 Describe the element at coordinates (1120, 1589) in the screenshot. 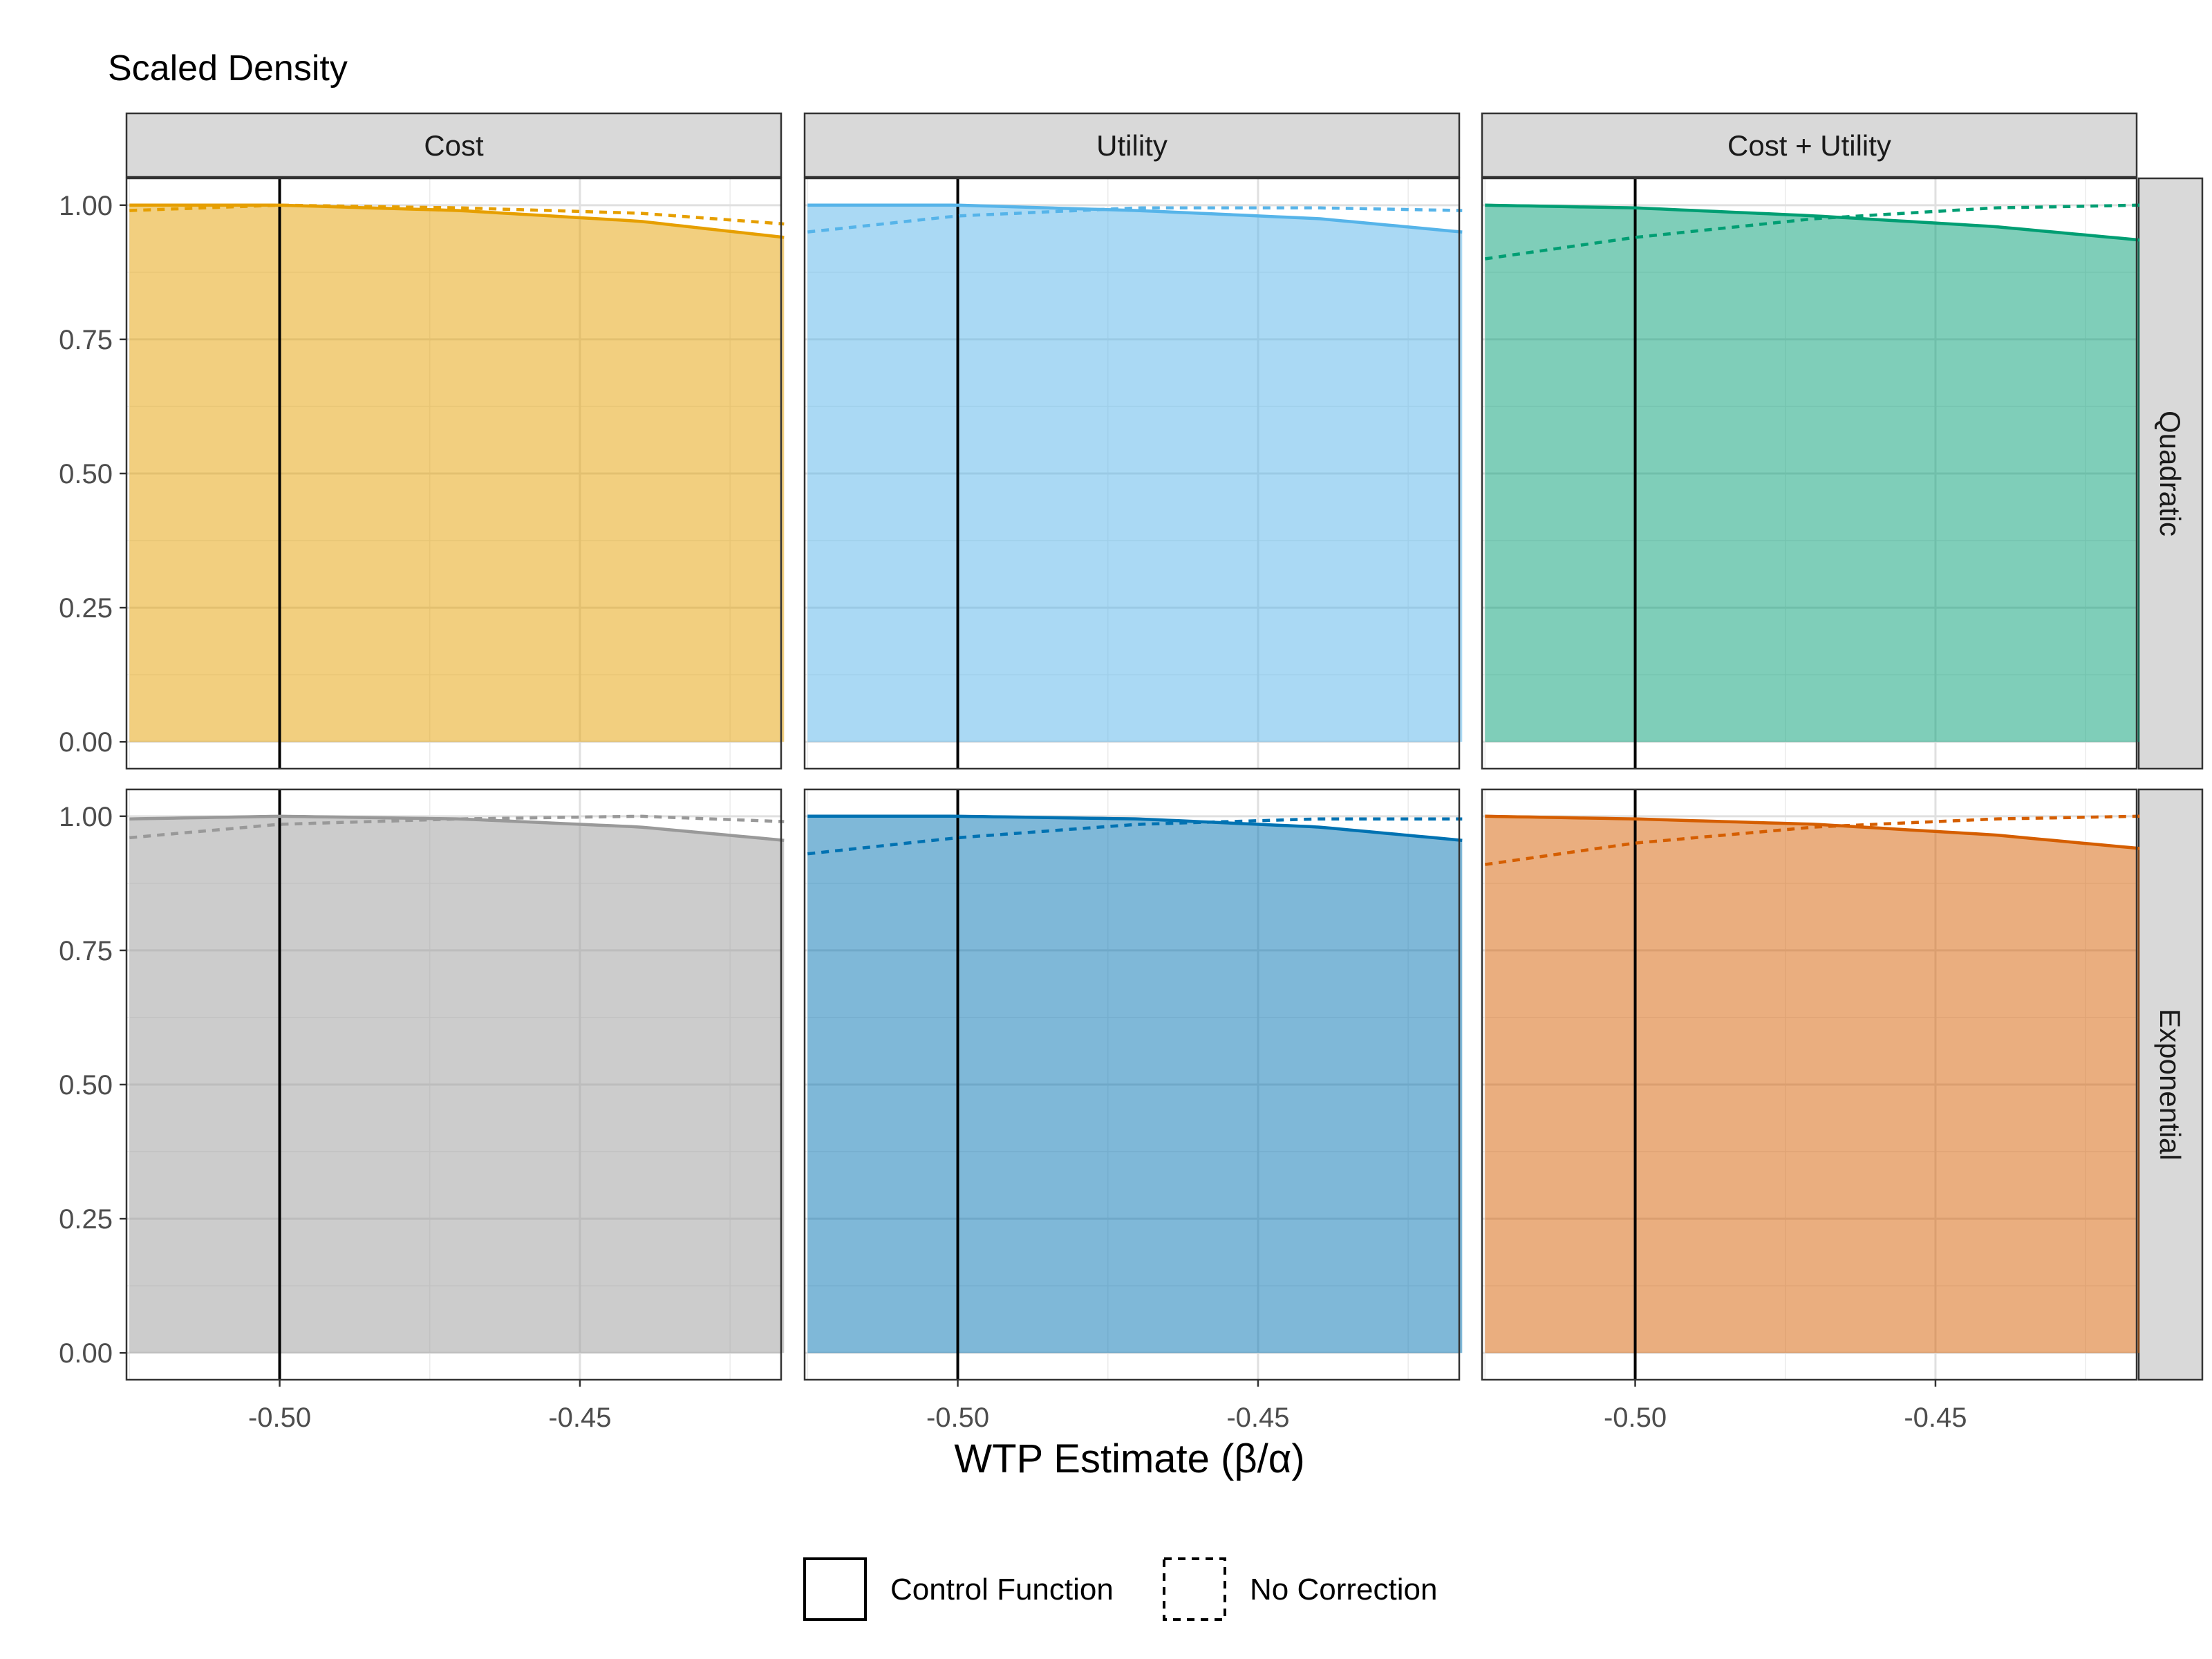

I see `legend: Control Function No Correction` at that location.